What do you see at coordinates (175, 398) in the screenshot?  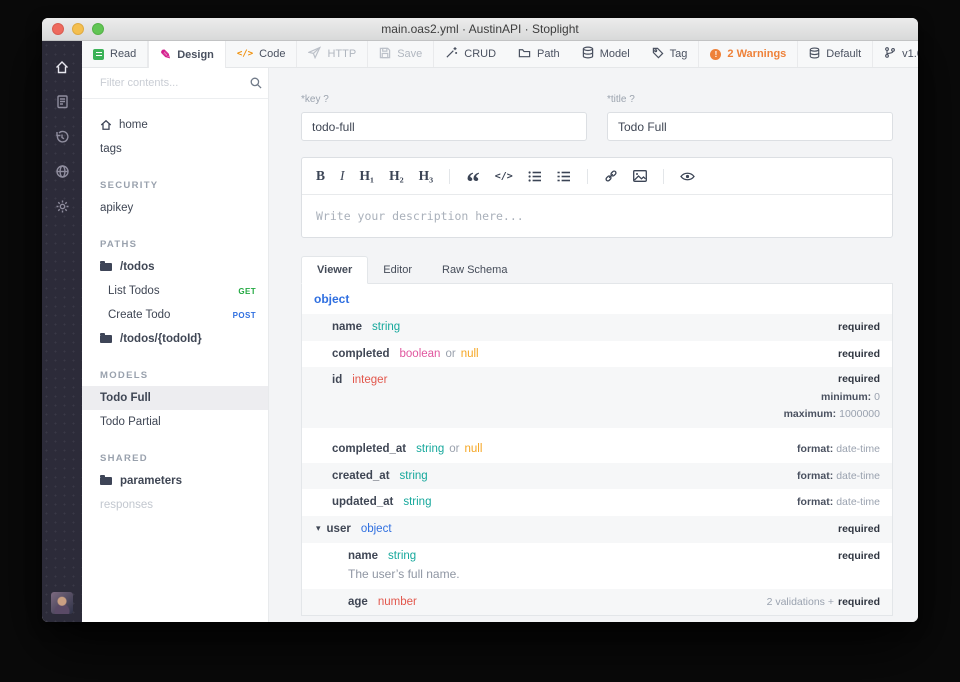 I see `sidebar-item-todo-full: Todo Full` at bounding box center [175, 398].